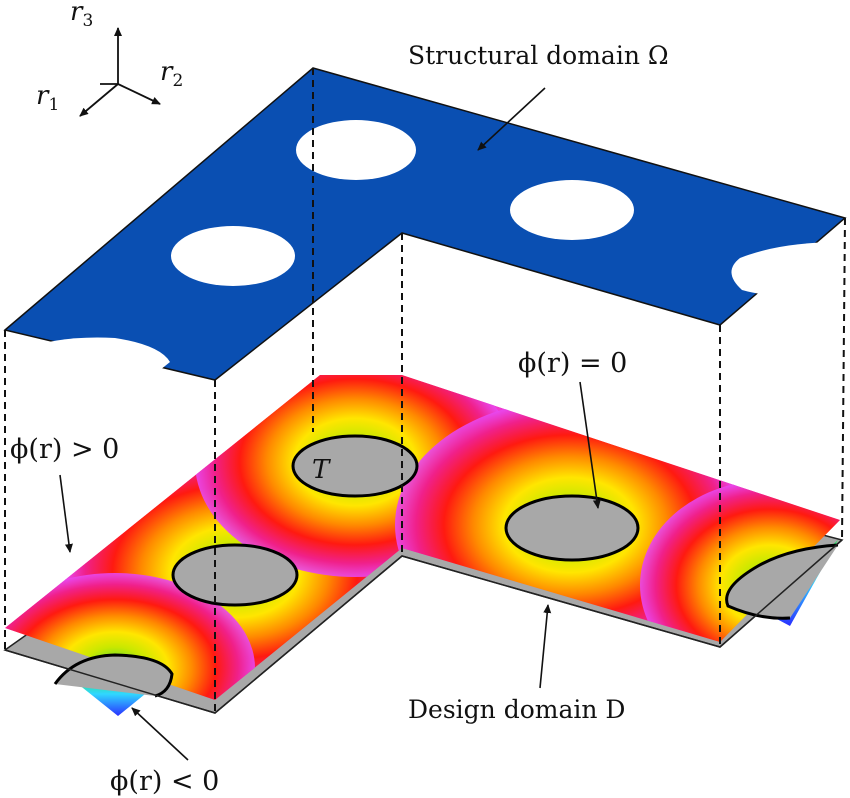  I want to click on label-design-domain: Design domain D, so click(516, 709).